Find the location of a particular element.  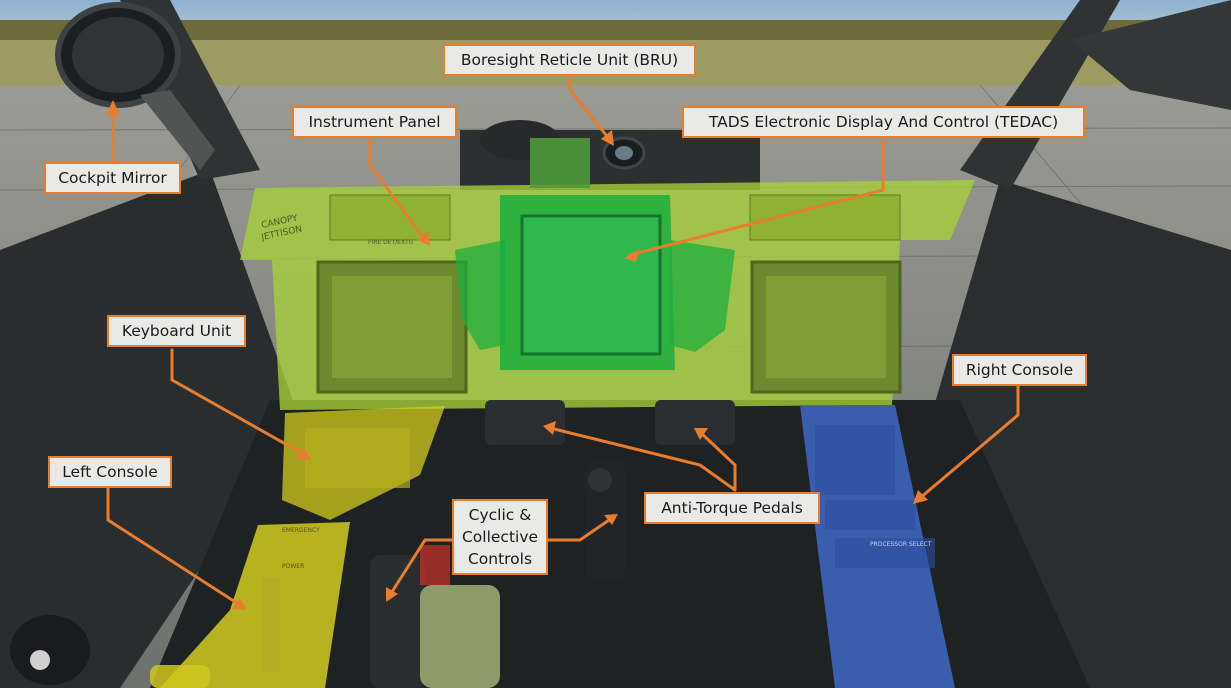

cyclic-collective-label-line-1: Cyclic & is located at coordinates (500, 515).